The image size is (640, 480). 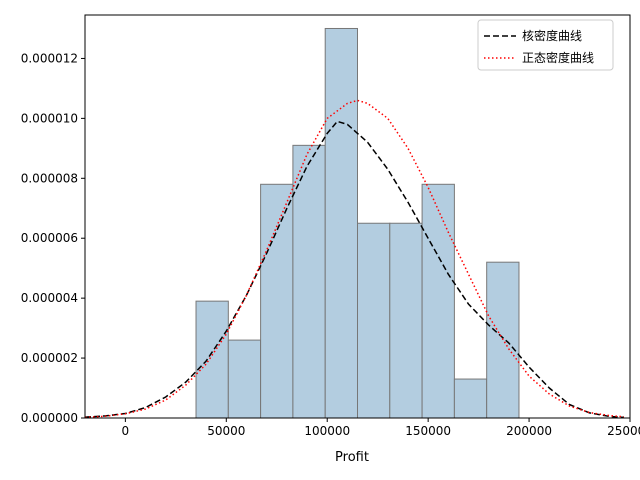 What do you see at coordinates (49, 58) in the screenshot?
I see `y-tick-label: 0.000012` at bounding box center [49, 58].